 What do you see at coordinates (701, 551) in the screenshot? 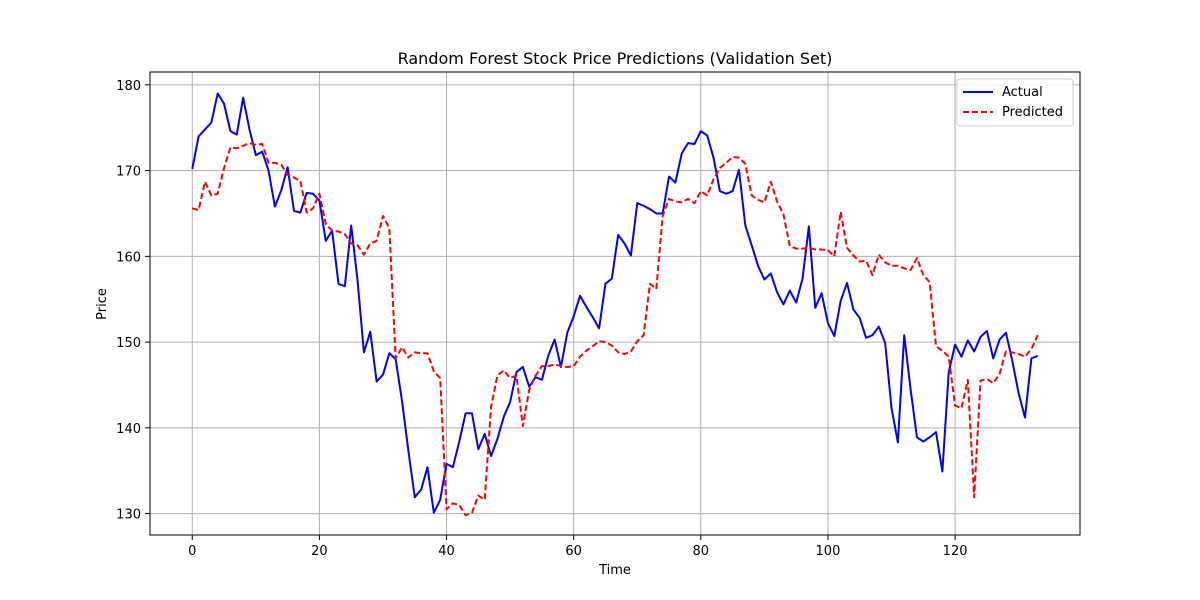
I see `x-tick-label: 80` at bounding box center [701, 551].